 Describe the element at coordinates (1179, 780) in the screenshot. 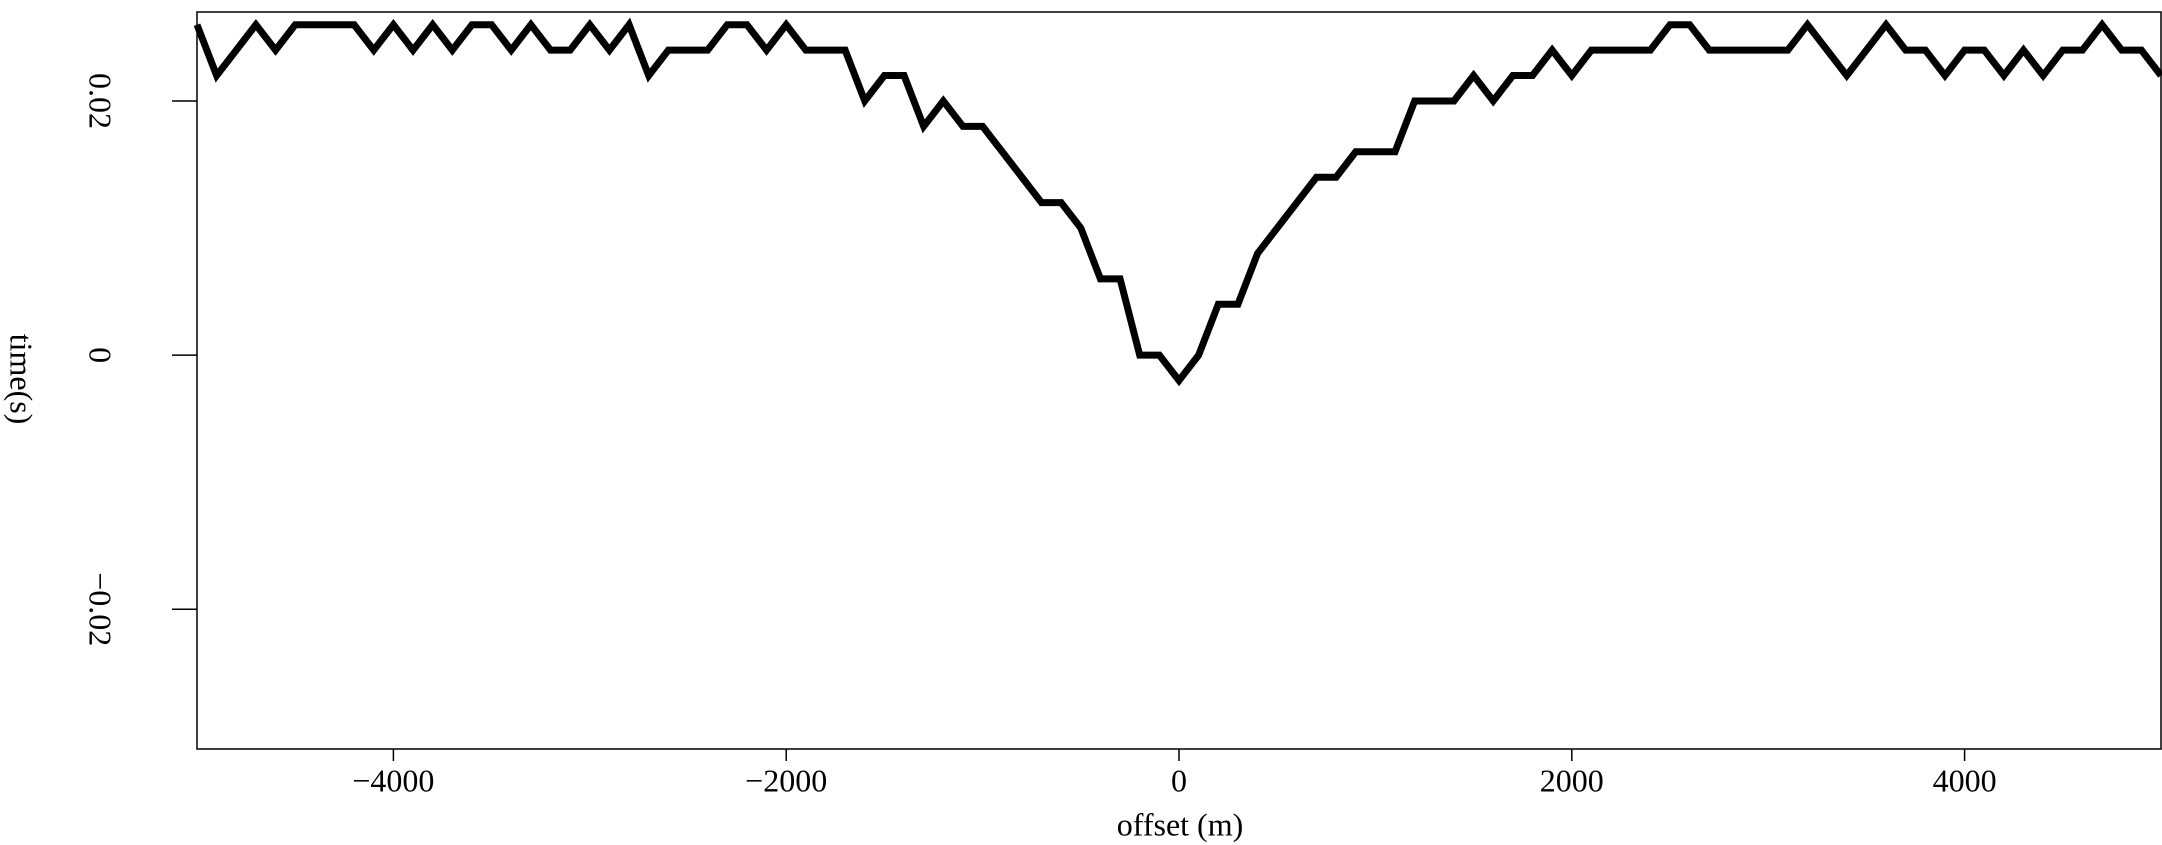

I see `x-tick-label: 0` at that location.